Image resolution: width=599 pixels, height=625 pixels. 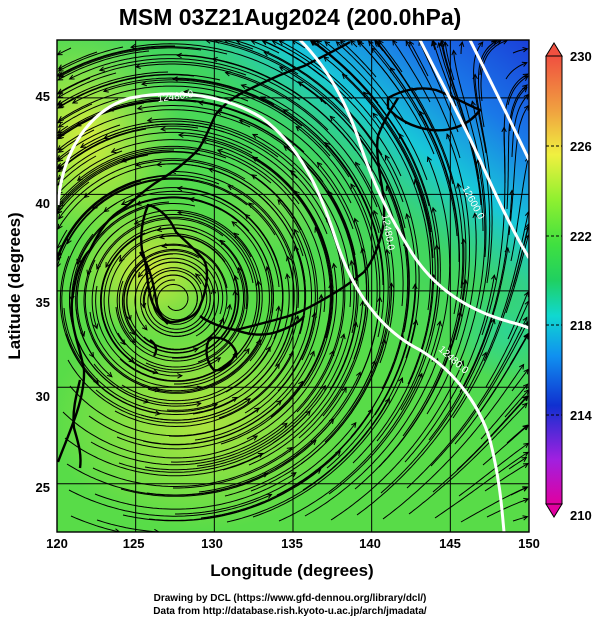 What do you see at coordinates (43, 487) in the screenshot?
I see `y-tick-label: 25` at bounding box center [43, 487].